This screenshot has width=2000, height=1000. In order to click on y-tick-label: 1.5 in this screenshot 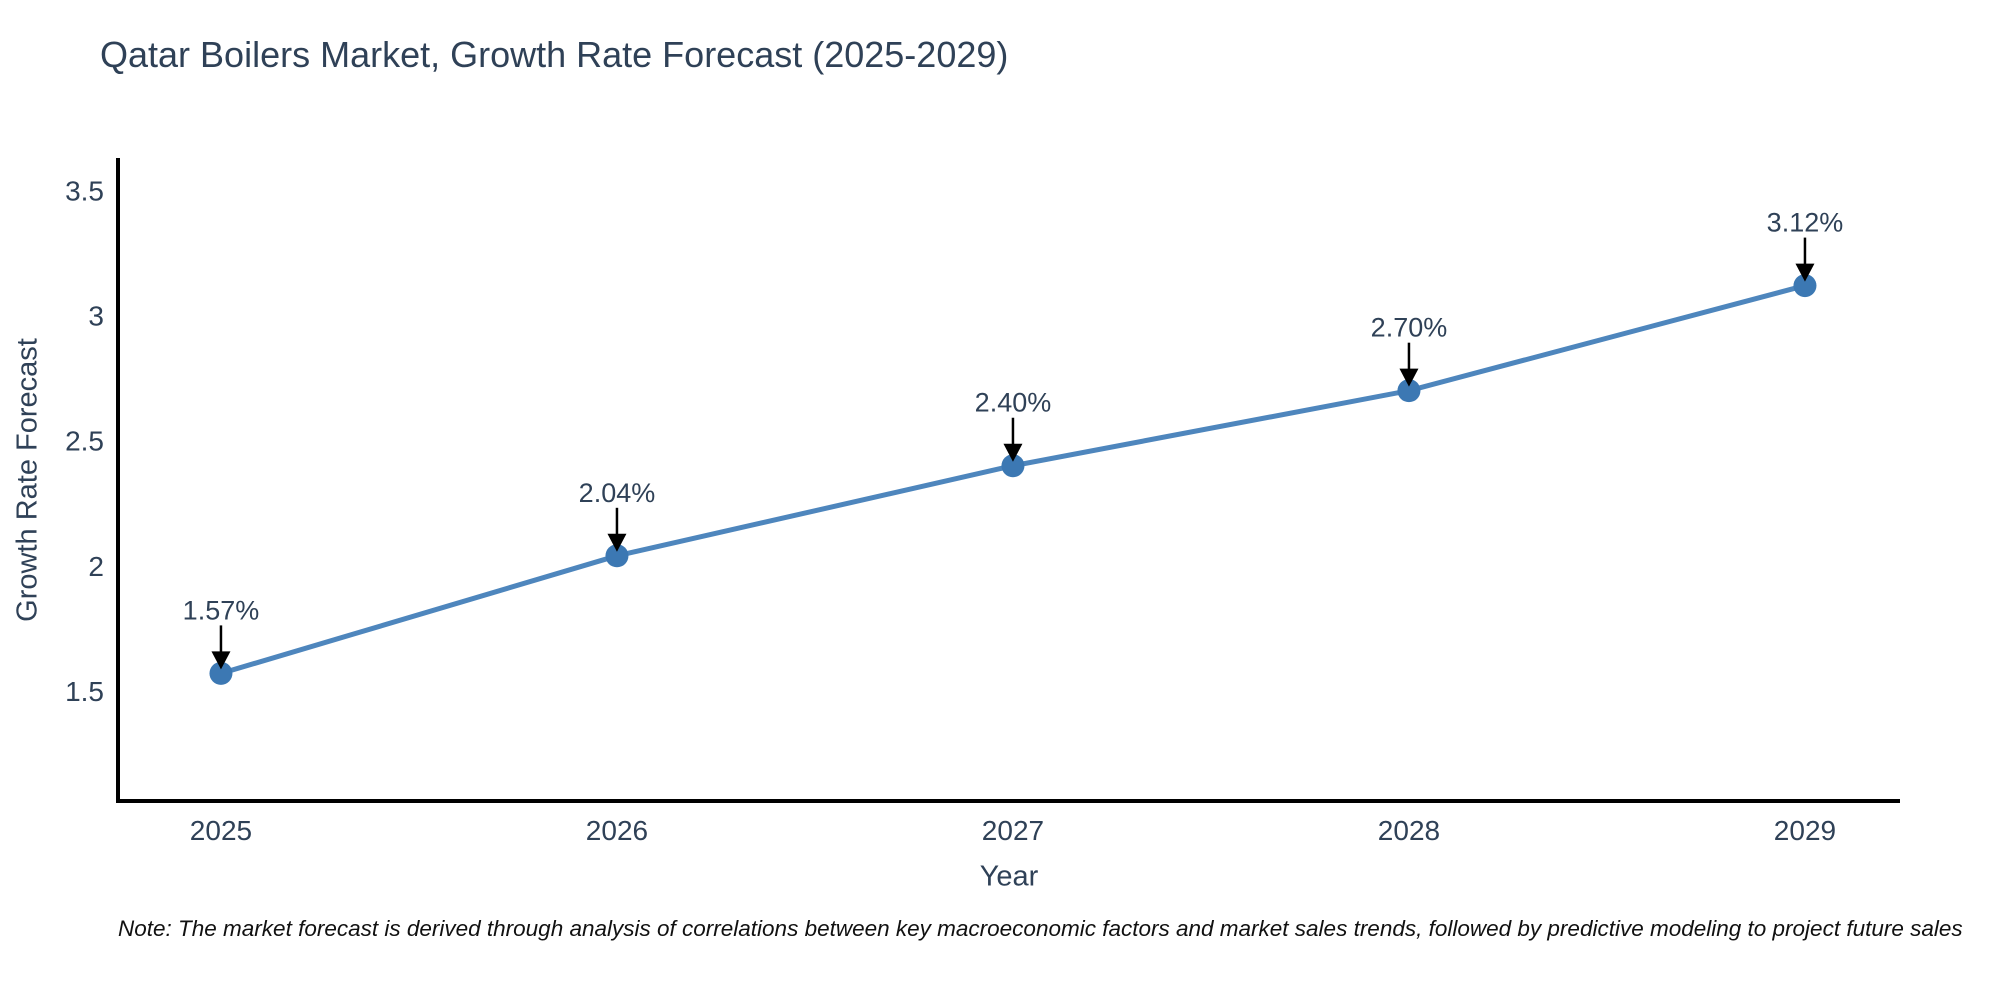, I will do `click(84, 691)`.